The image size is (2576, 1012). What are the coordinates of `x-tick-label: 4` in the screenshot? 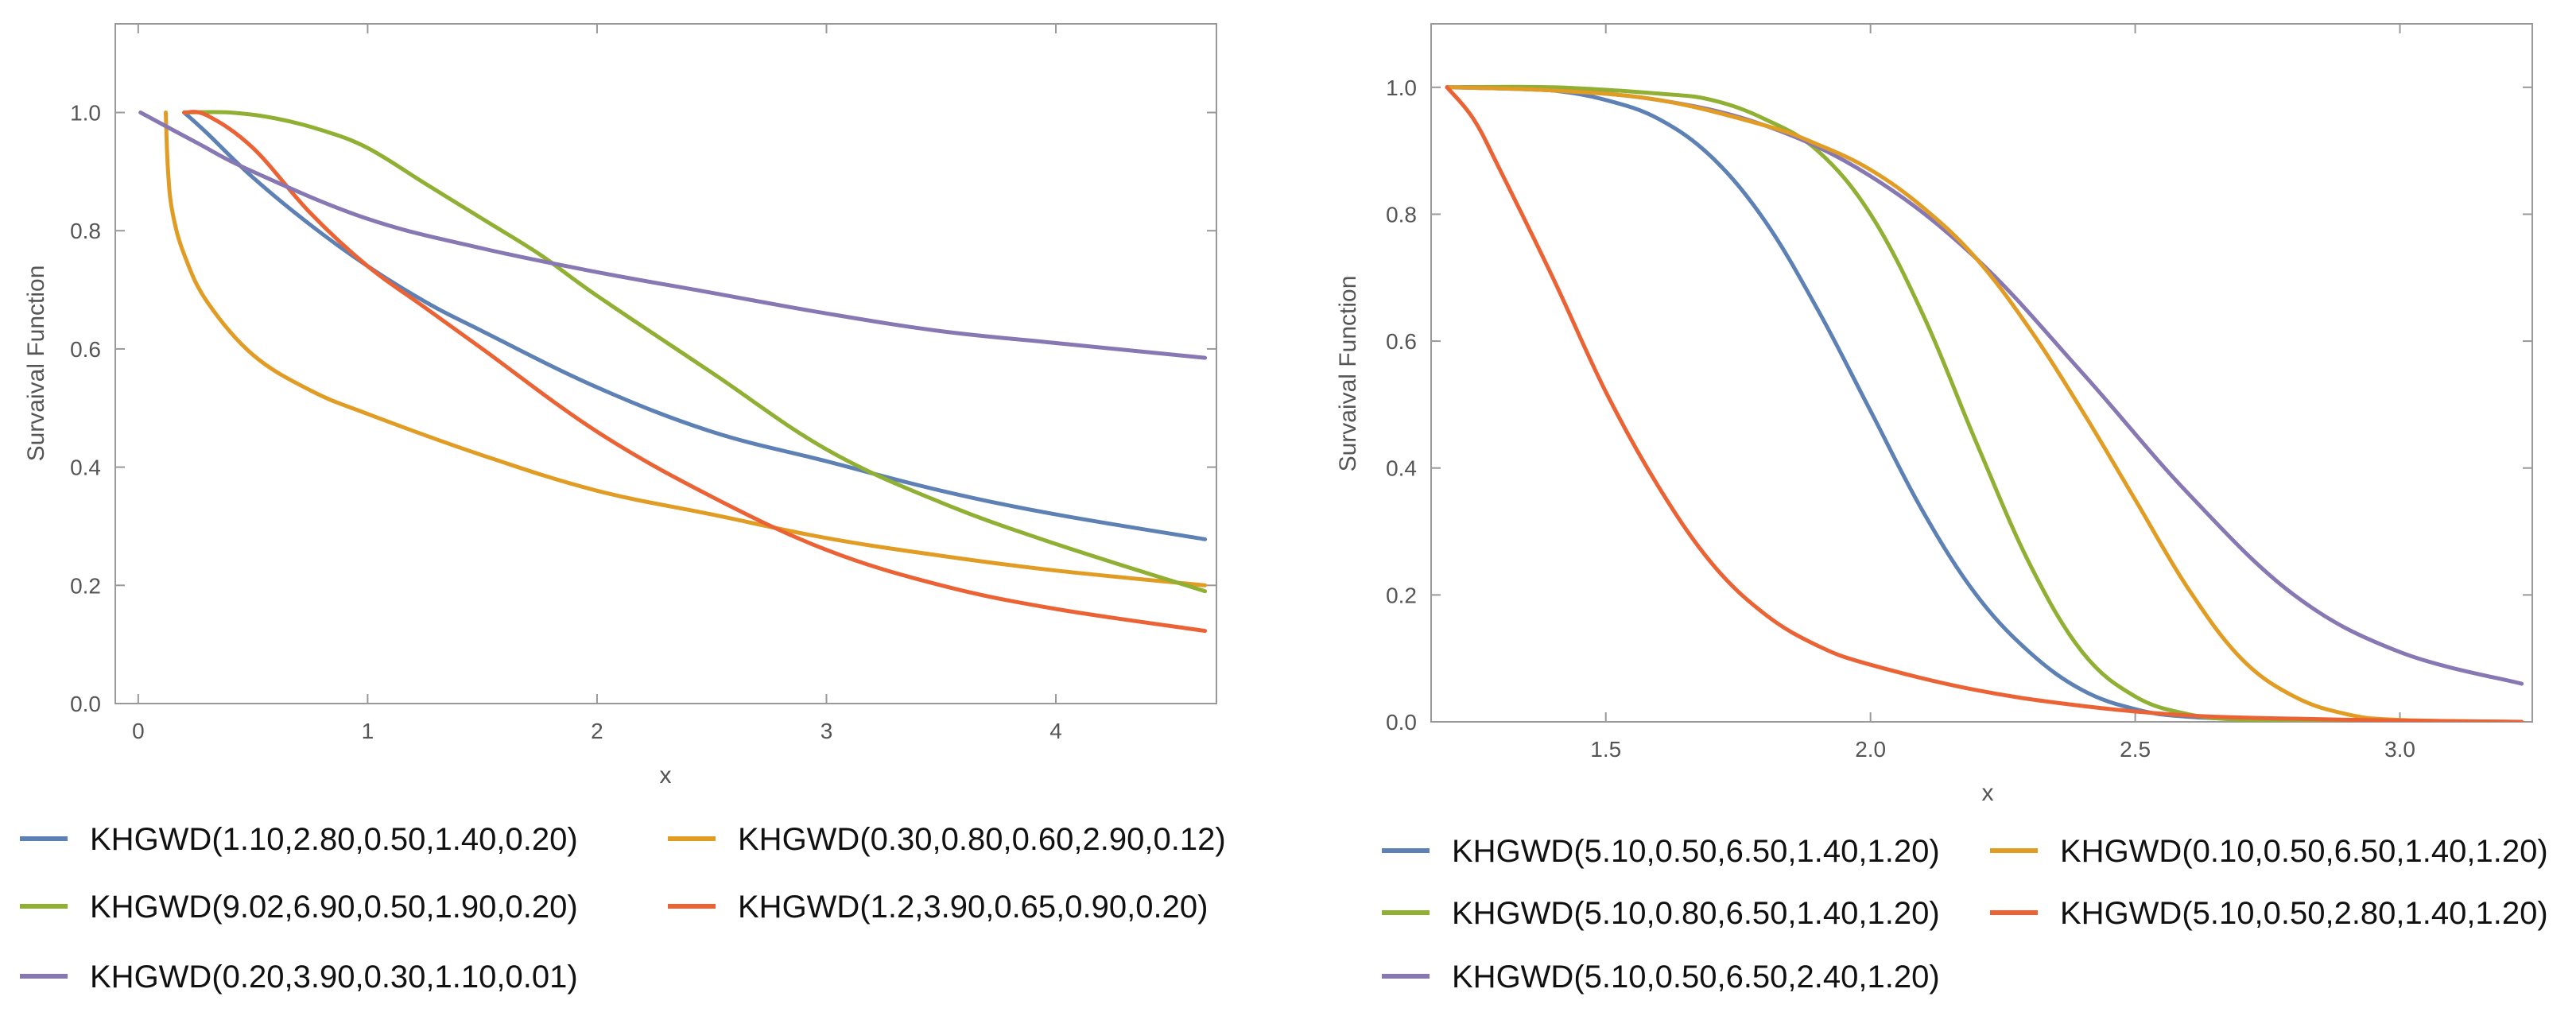 It's located at (1055, 731).